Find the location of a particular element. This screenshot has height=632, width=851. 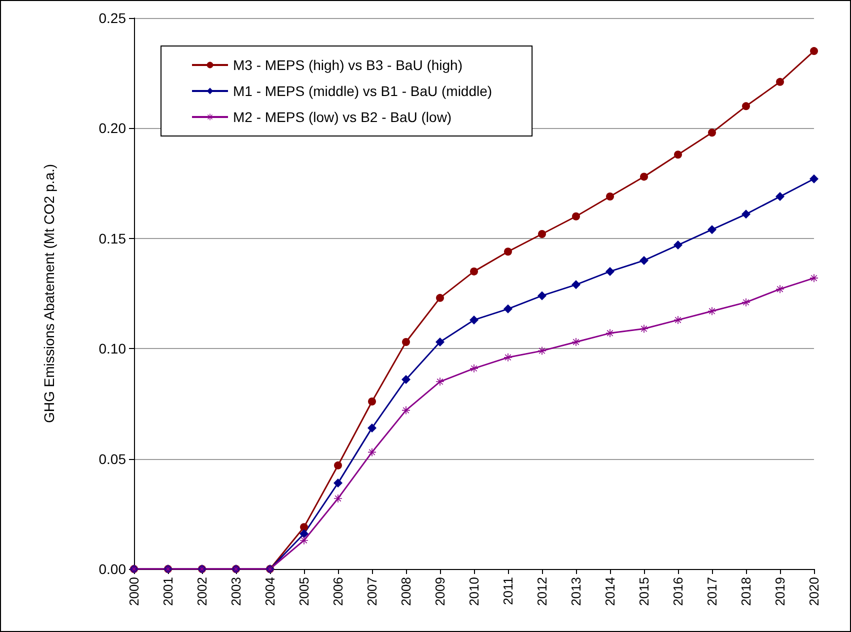

x-tick-label: 2009 is located at coordinates (440, 591).